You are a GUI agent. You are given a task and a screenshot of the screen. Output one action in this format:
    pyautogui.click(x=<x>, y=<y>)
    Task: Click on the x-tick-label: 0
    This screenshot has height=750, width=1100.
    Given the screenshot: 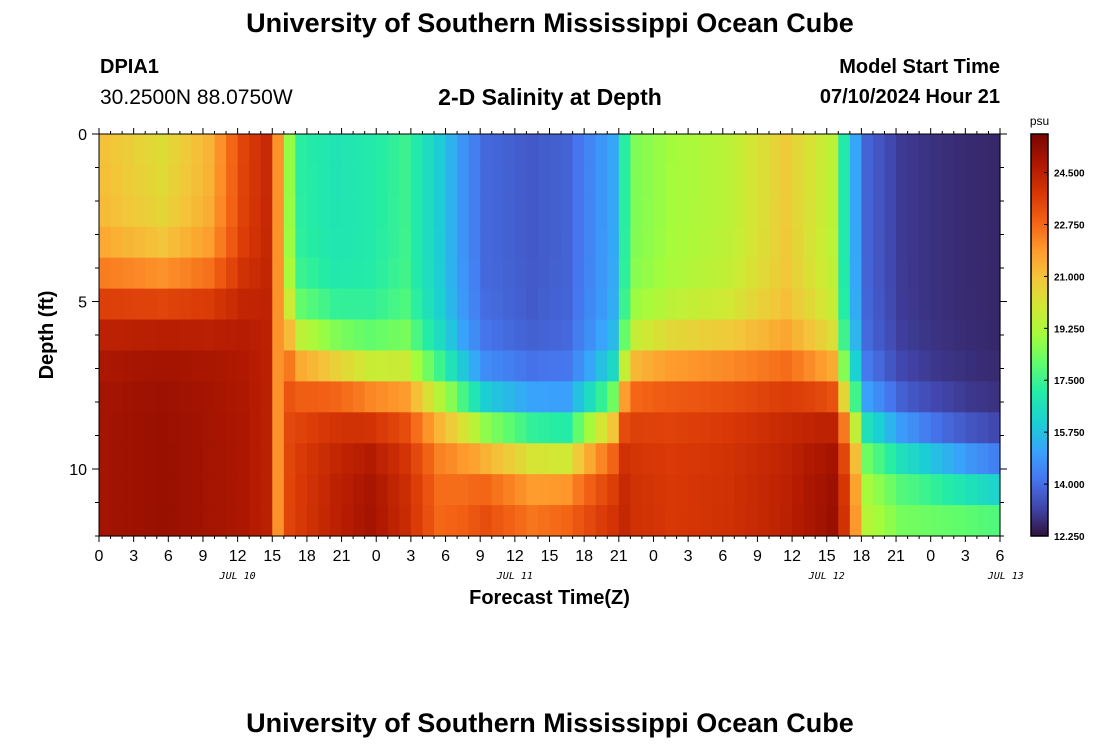 What is the action you would take?
    pyautogui.click(x=99, y=556)
    